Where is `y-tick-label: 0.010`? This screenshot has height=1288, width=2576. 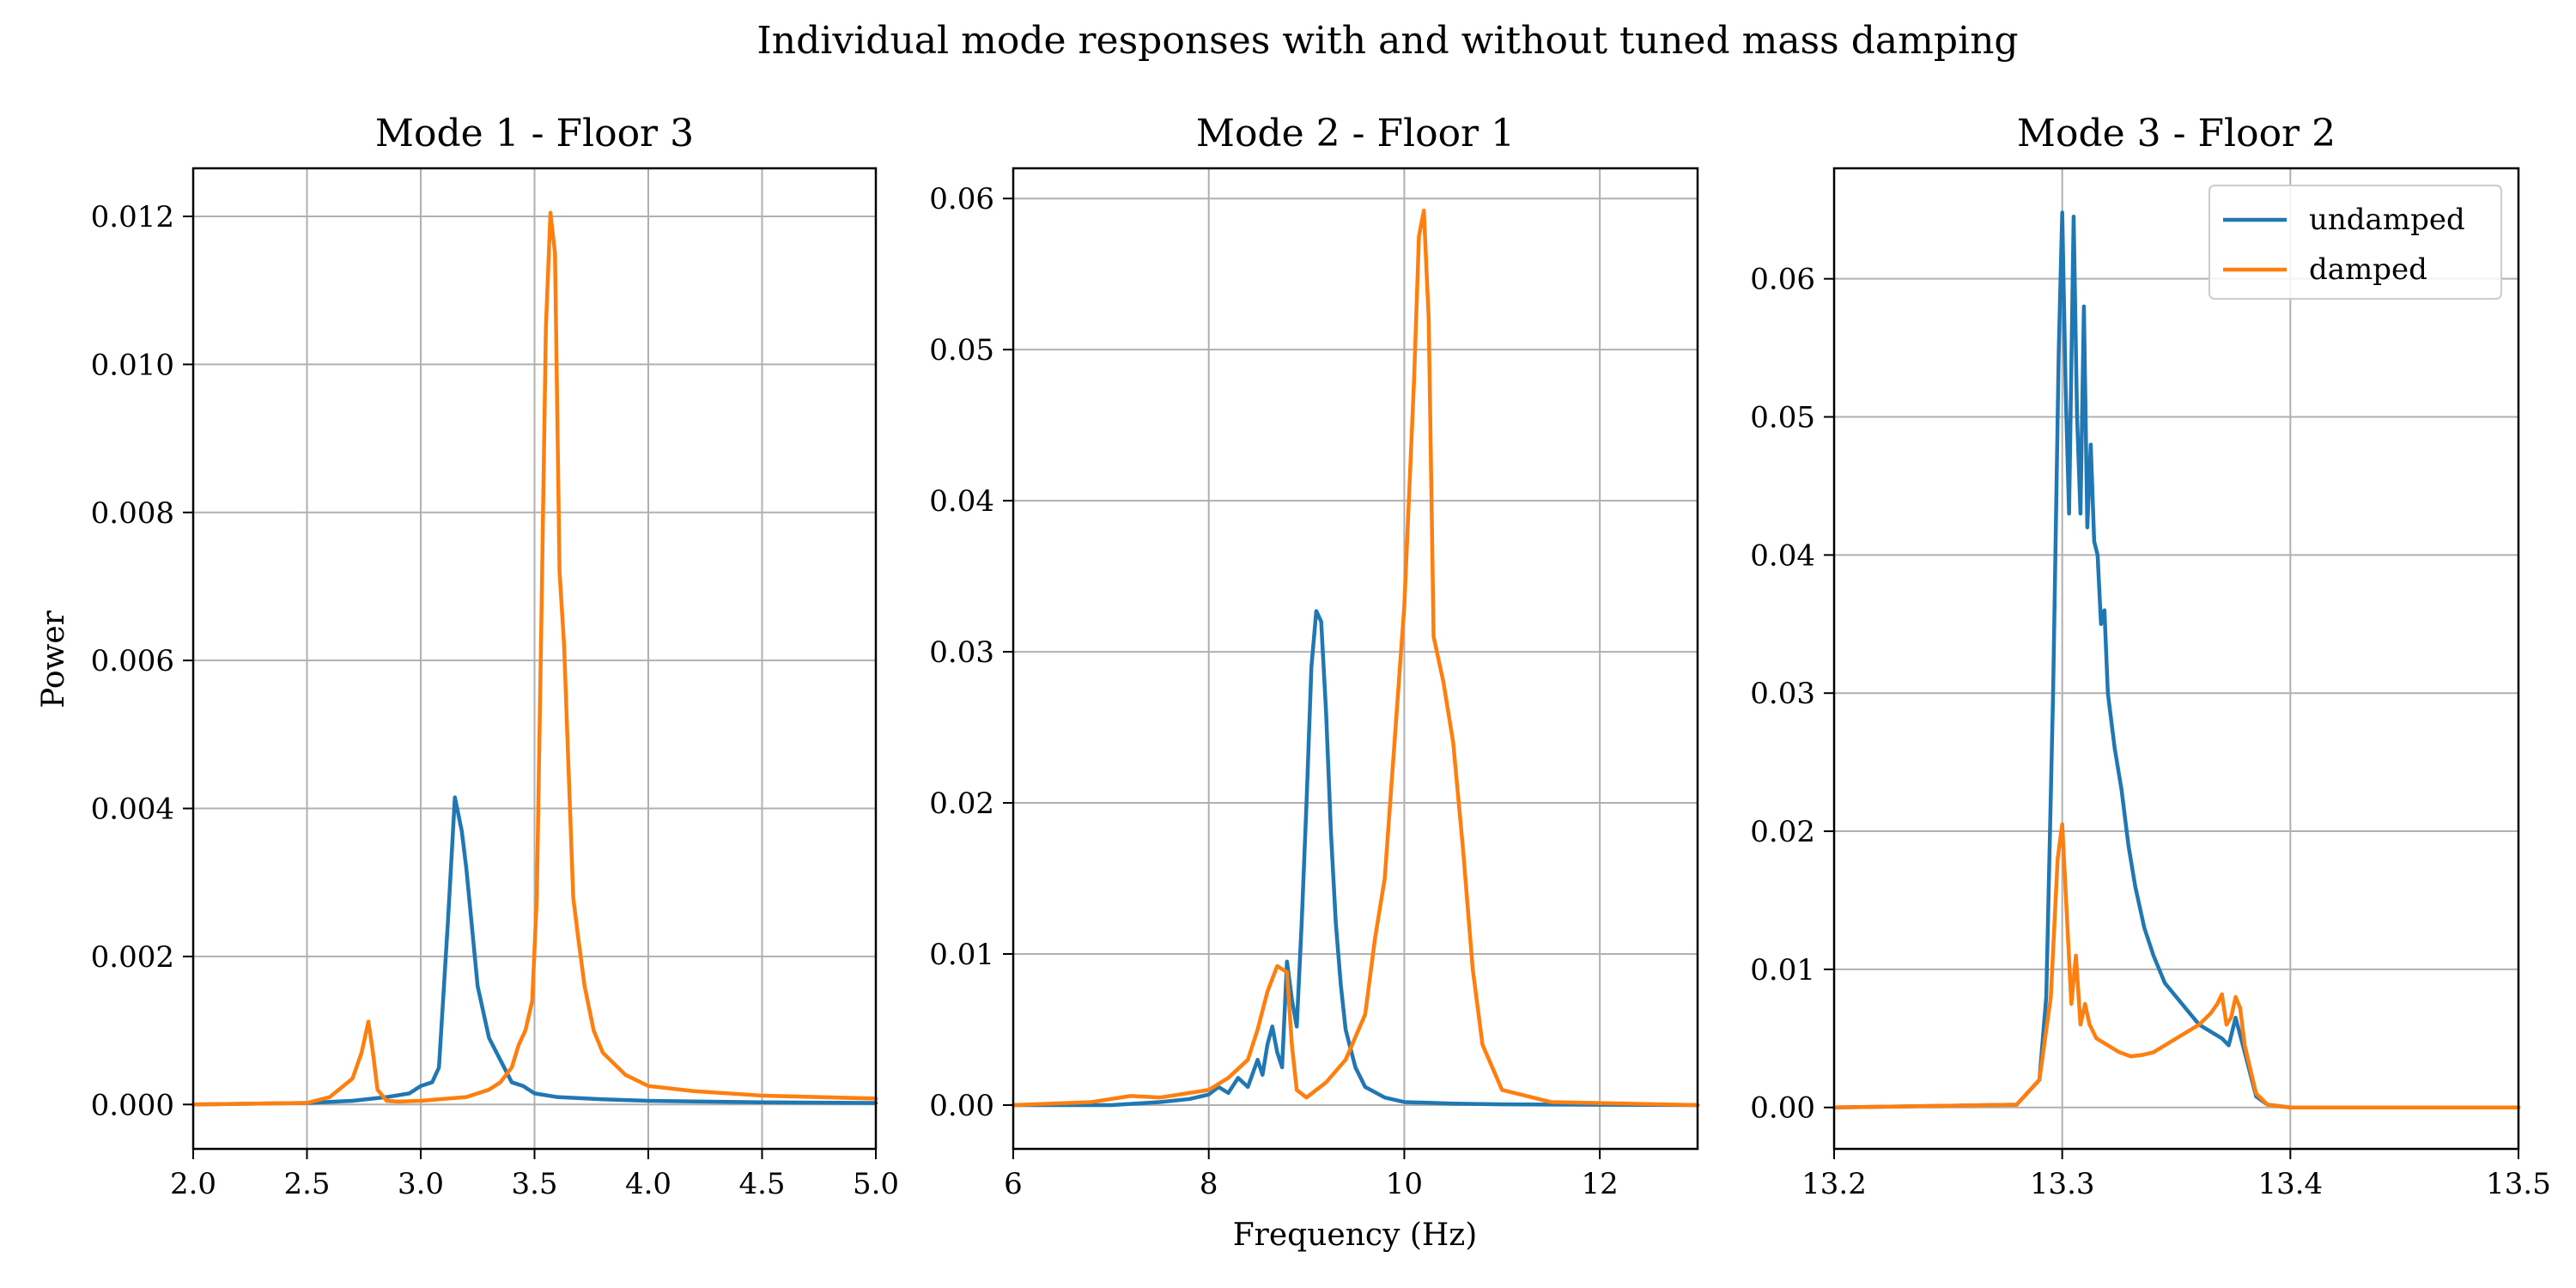 y-tick-label: 0.010 is located at coordinates (132, 365).